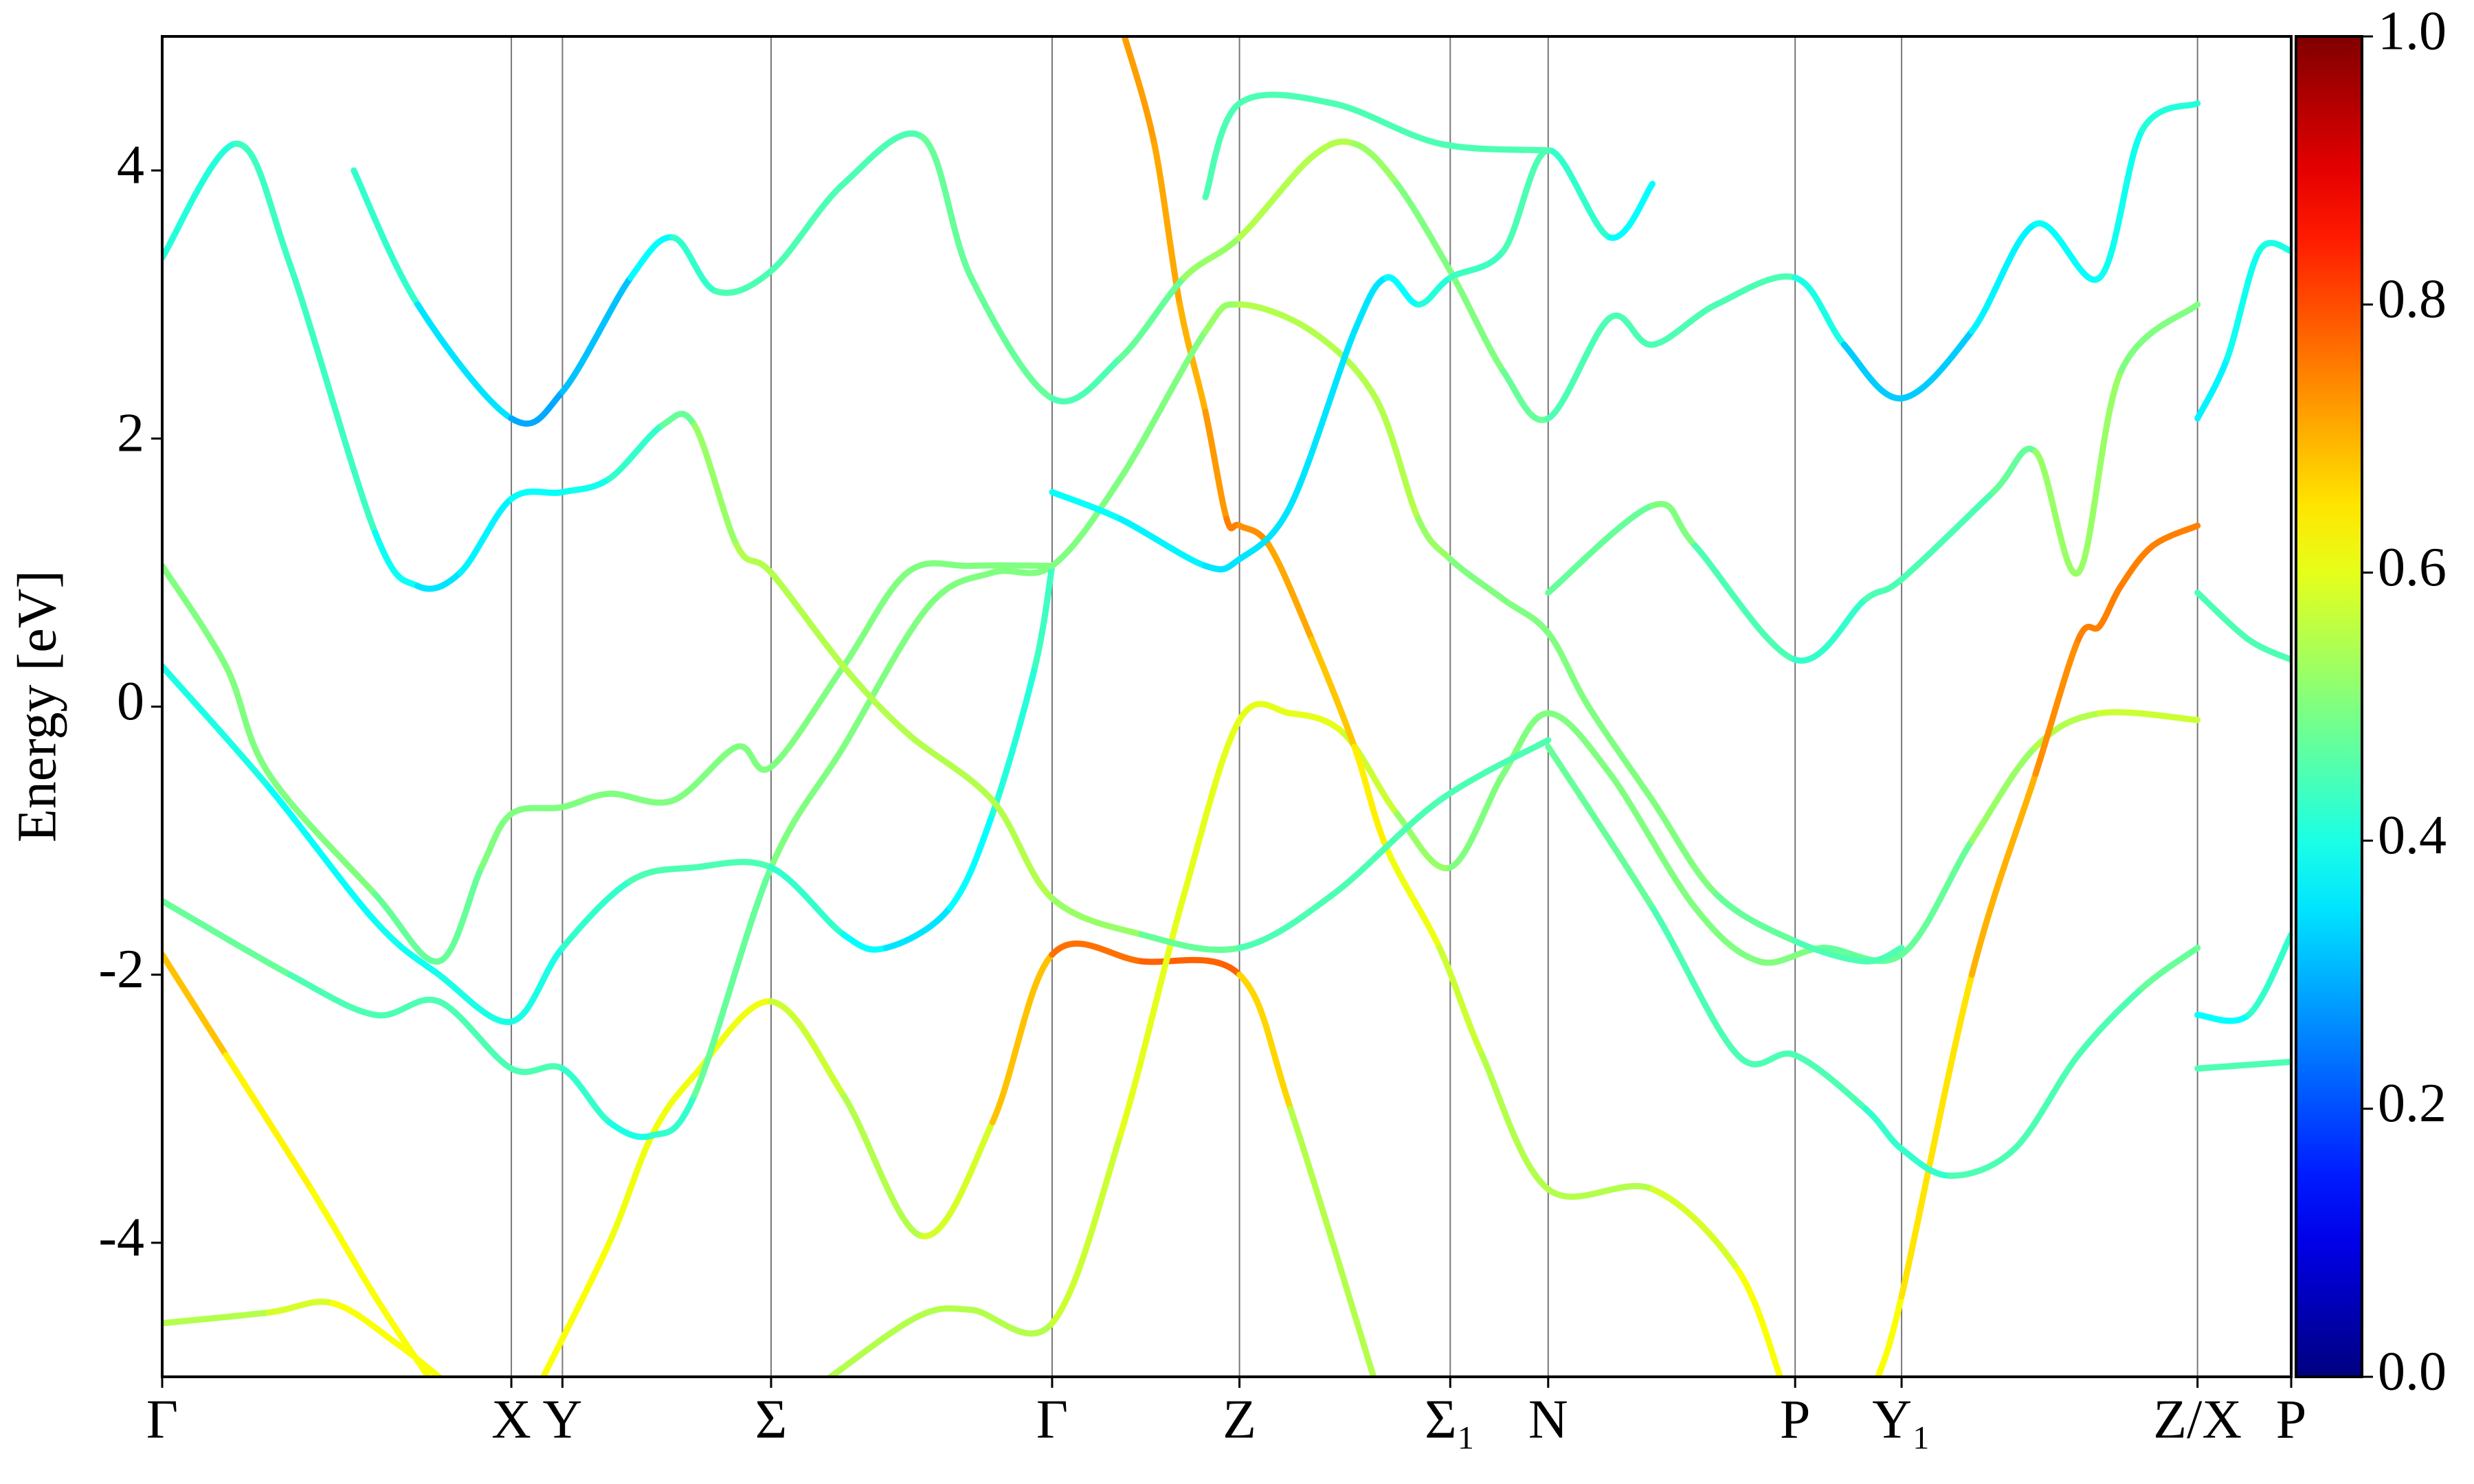  Describe the element at coordinates (2412, 31) in the screenshot. I see `colorbar-tick-label: 1.0` at that location.